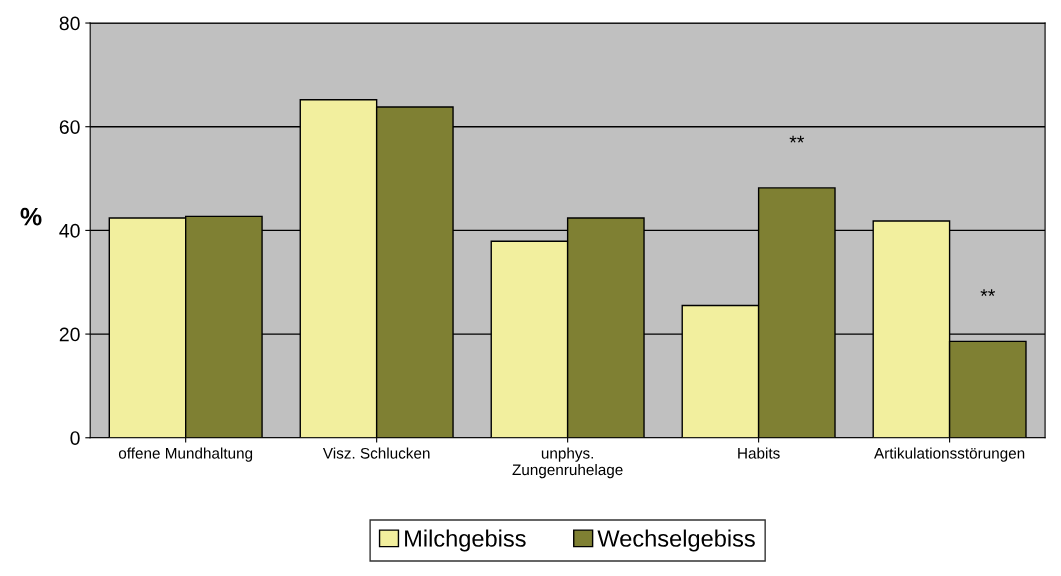 This screenshot has height=576, width=1061. I want to click on y-tick-label: 0, so click(75, 438).